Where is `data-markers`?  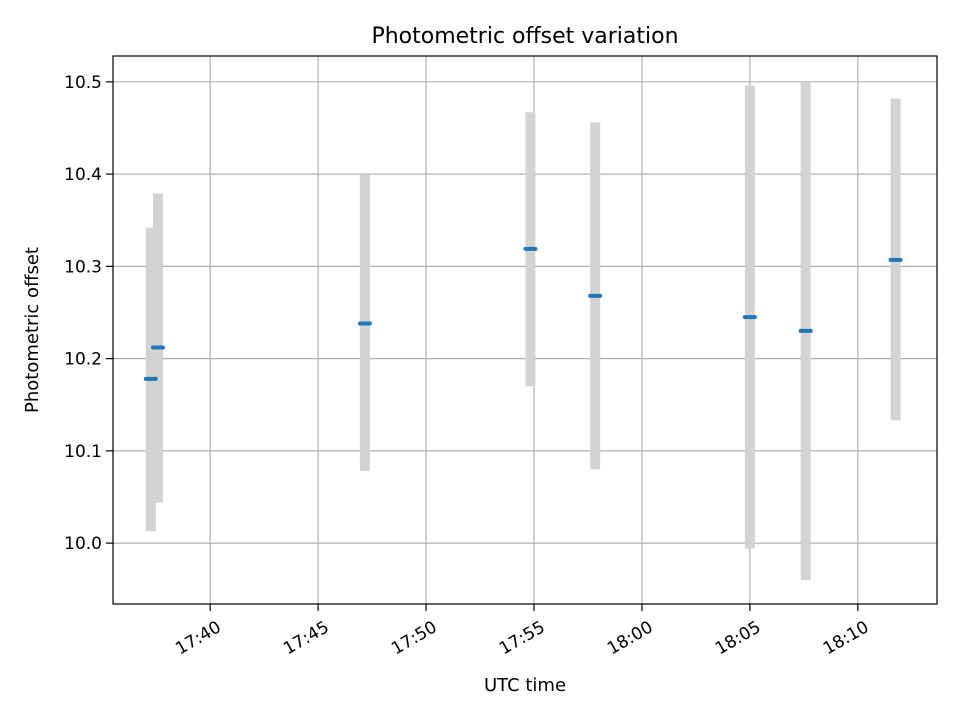
data-markers is located at coordinates (523, 313).